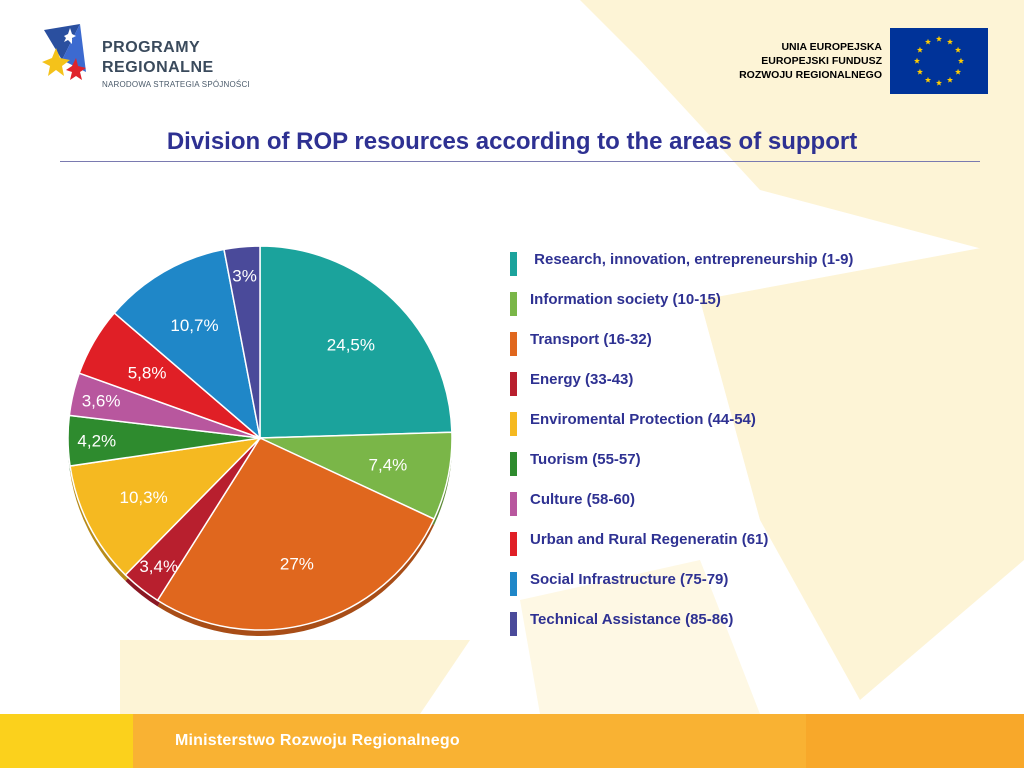 This screenshot has height=768, width=1024. I want to click on pie-slice-label: 24,5%, so click(351, 344).